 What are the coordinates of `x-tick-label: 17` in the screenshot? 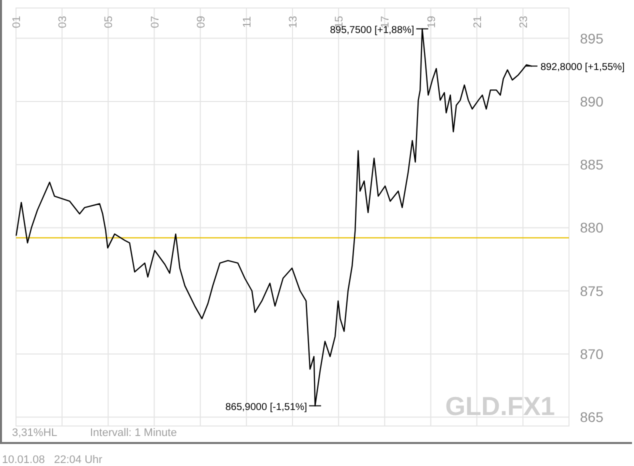 It's located at (386, 22).